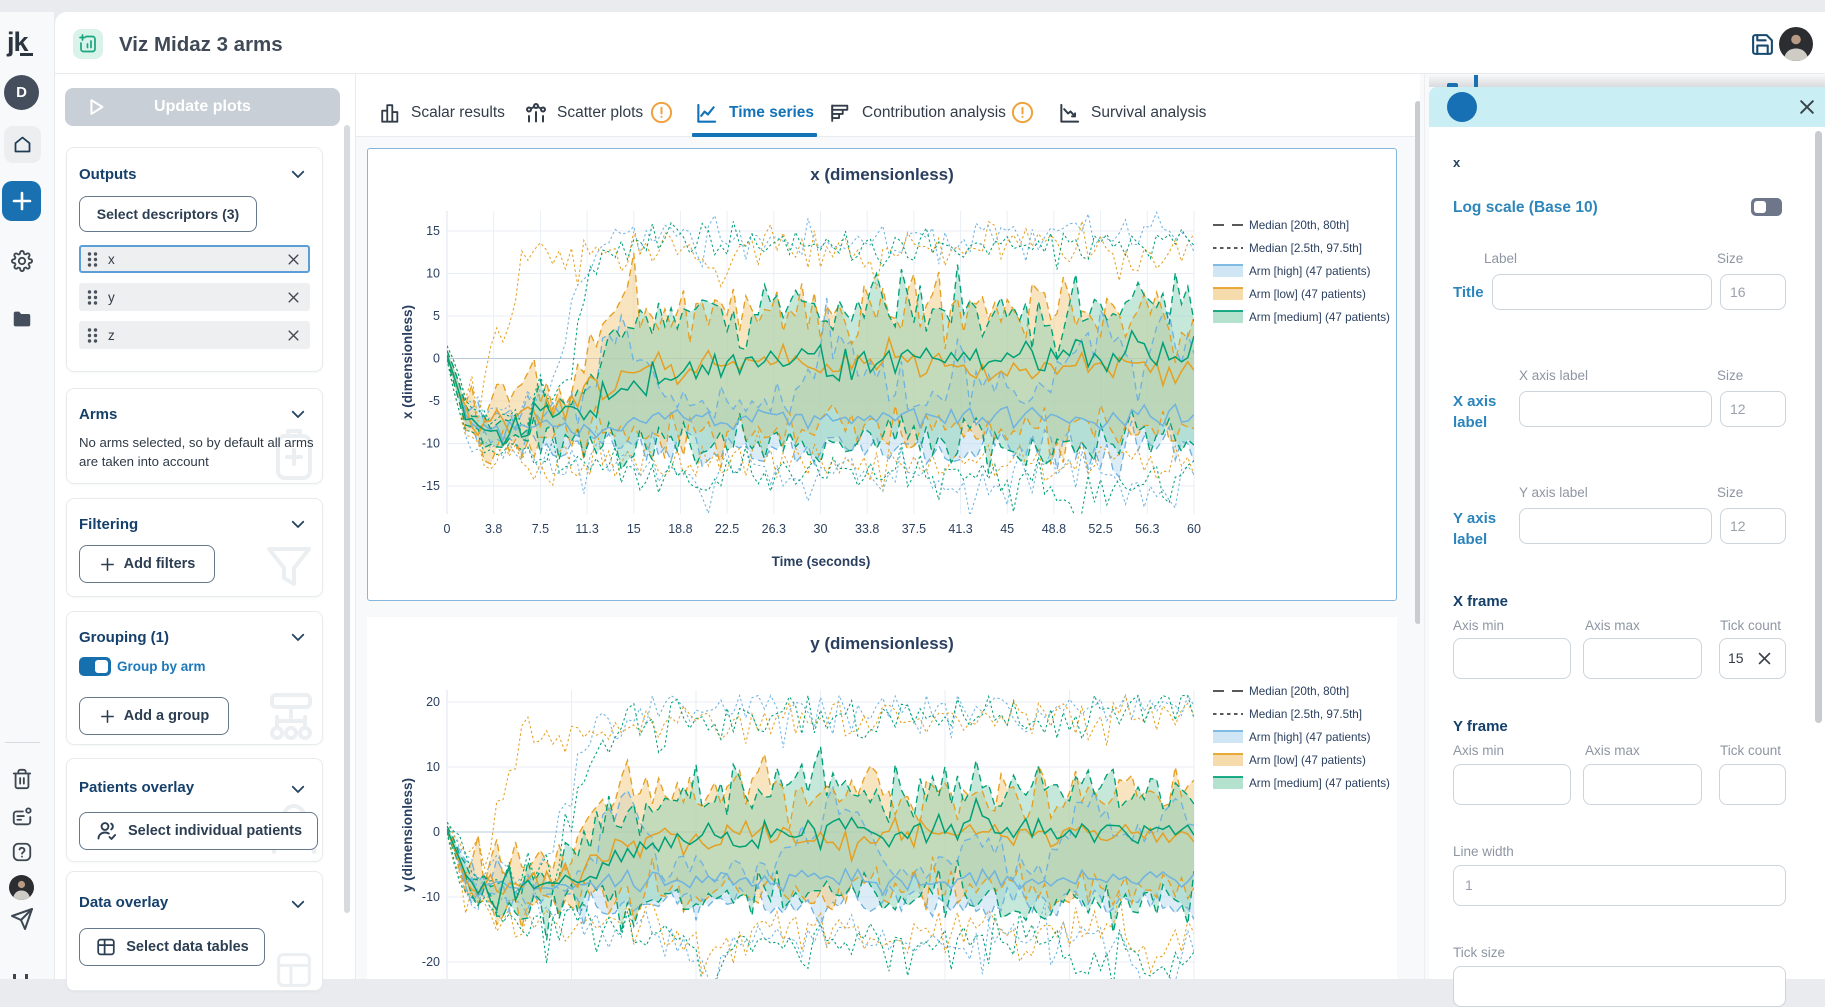 This screenshot has width=1825, height=1007. I want to click on svg-text: 37.5, so click(914, 529).